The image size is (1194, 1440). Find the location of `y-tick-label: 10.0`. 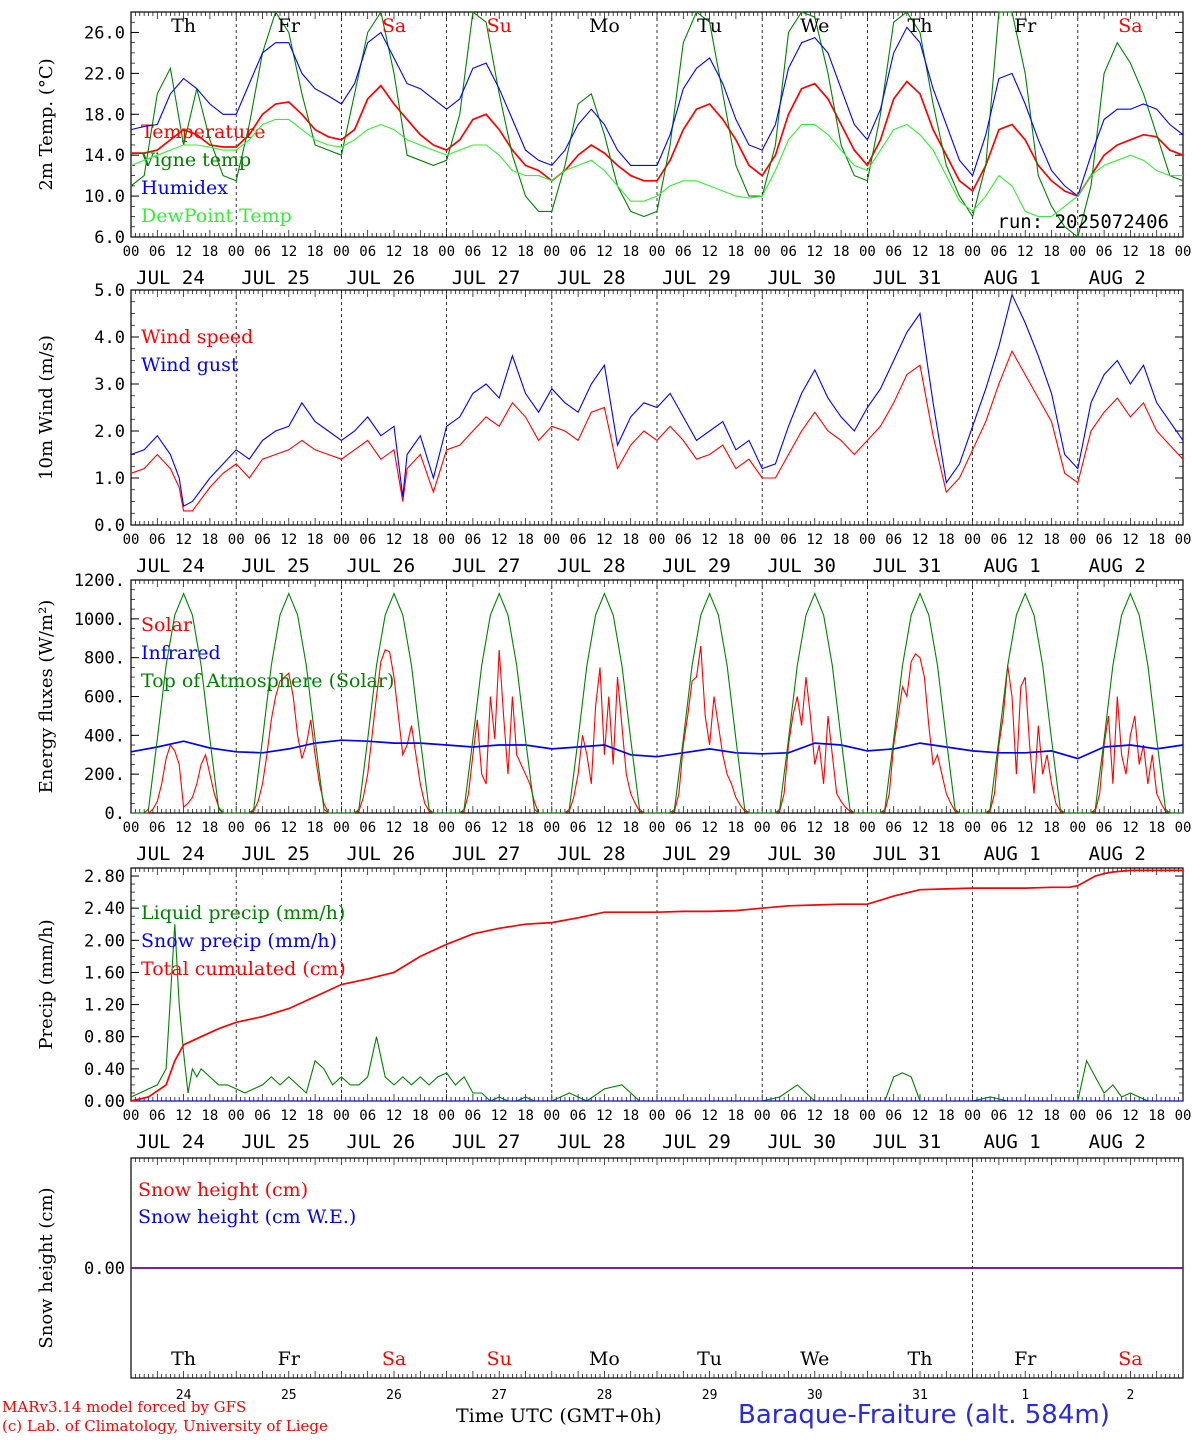

y-tick-label: 10.0 is located at coordinates (104, 197).